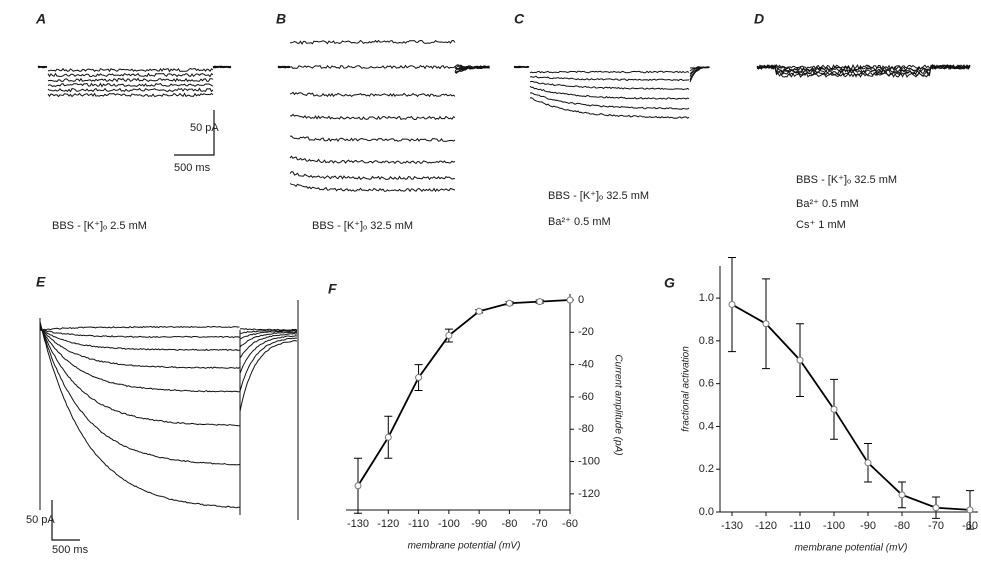 This screenshot has width=981, height=568. I want to click on panel-label: A, so click(40, 19).